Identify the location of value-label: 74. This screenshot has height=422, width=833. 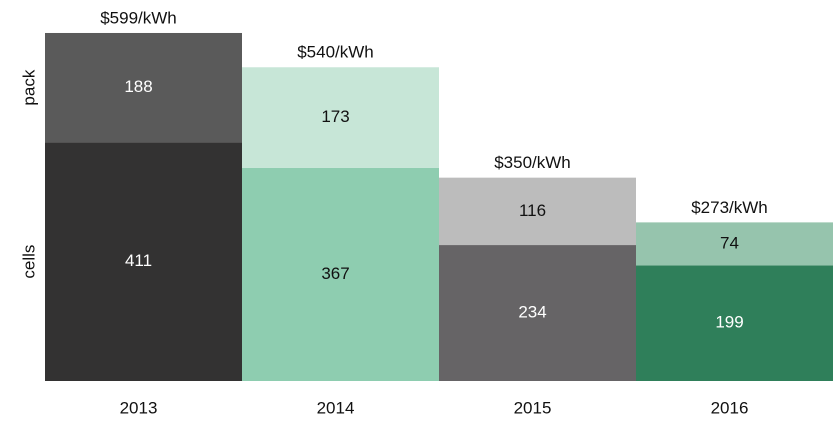
(729, 242).